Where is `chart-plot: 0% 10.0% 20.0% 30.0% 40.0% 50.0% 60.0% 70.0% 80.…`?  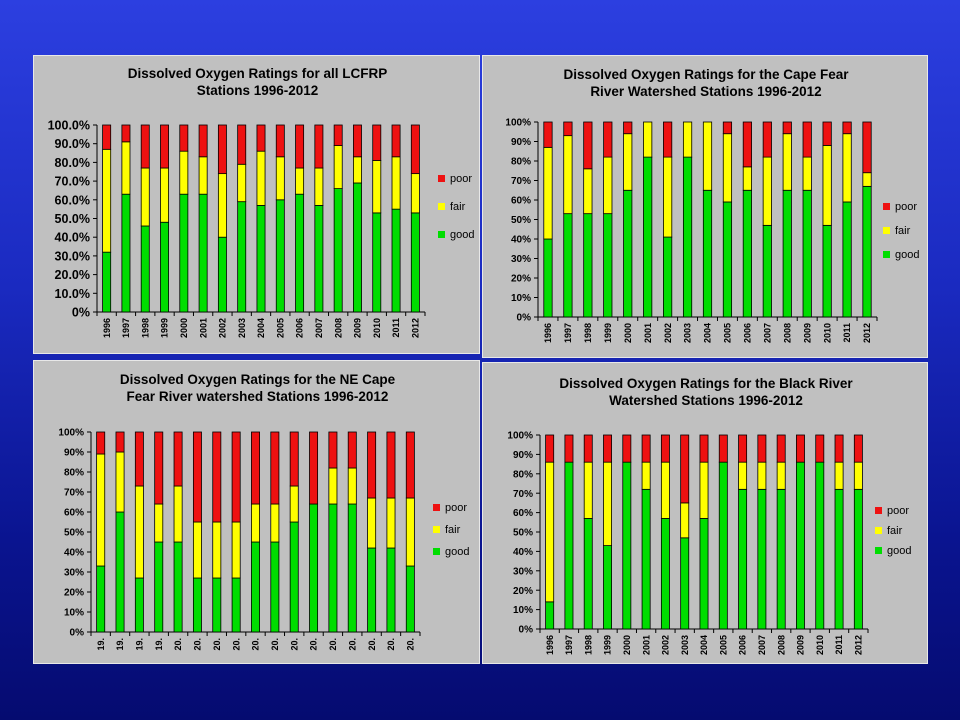
chart-plot: 0% 10.0% 20.0% 30.0% 40.0% 50.0% 60.0% 70.0% 80.… is located at coordinates (261, 229).